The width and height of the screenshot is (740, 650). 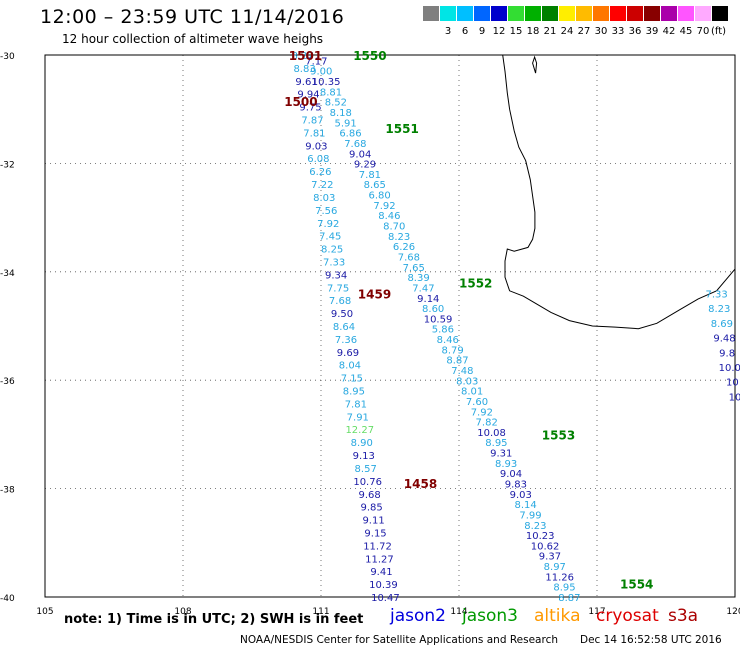 What do you see at coordinates (316, 61) in the screenshot?
I see `wave-height-value: 7.17` at bounding box center [316, 61].